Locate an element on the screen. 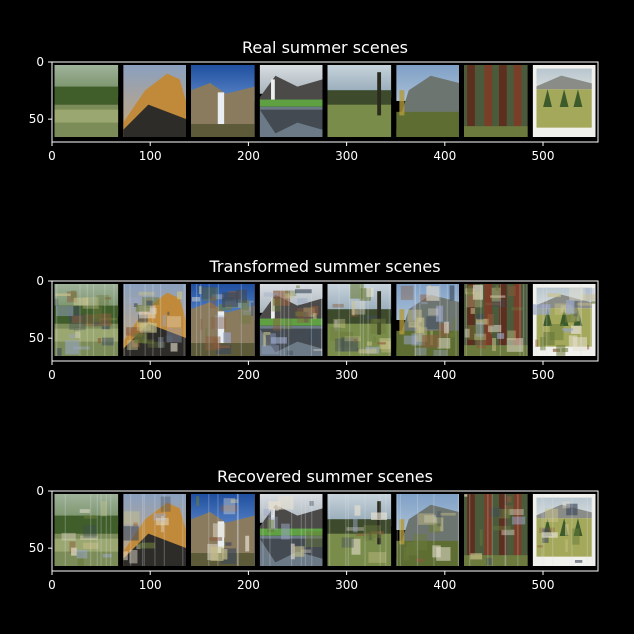 The height and width of the screenshot is (634, 634). panel-title: Real summer scenes is located at coordinates (325, 47).